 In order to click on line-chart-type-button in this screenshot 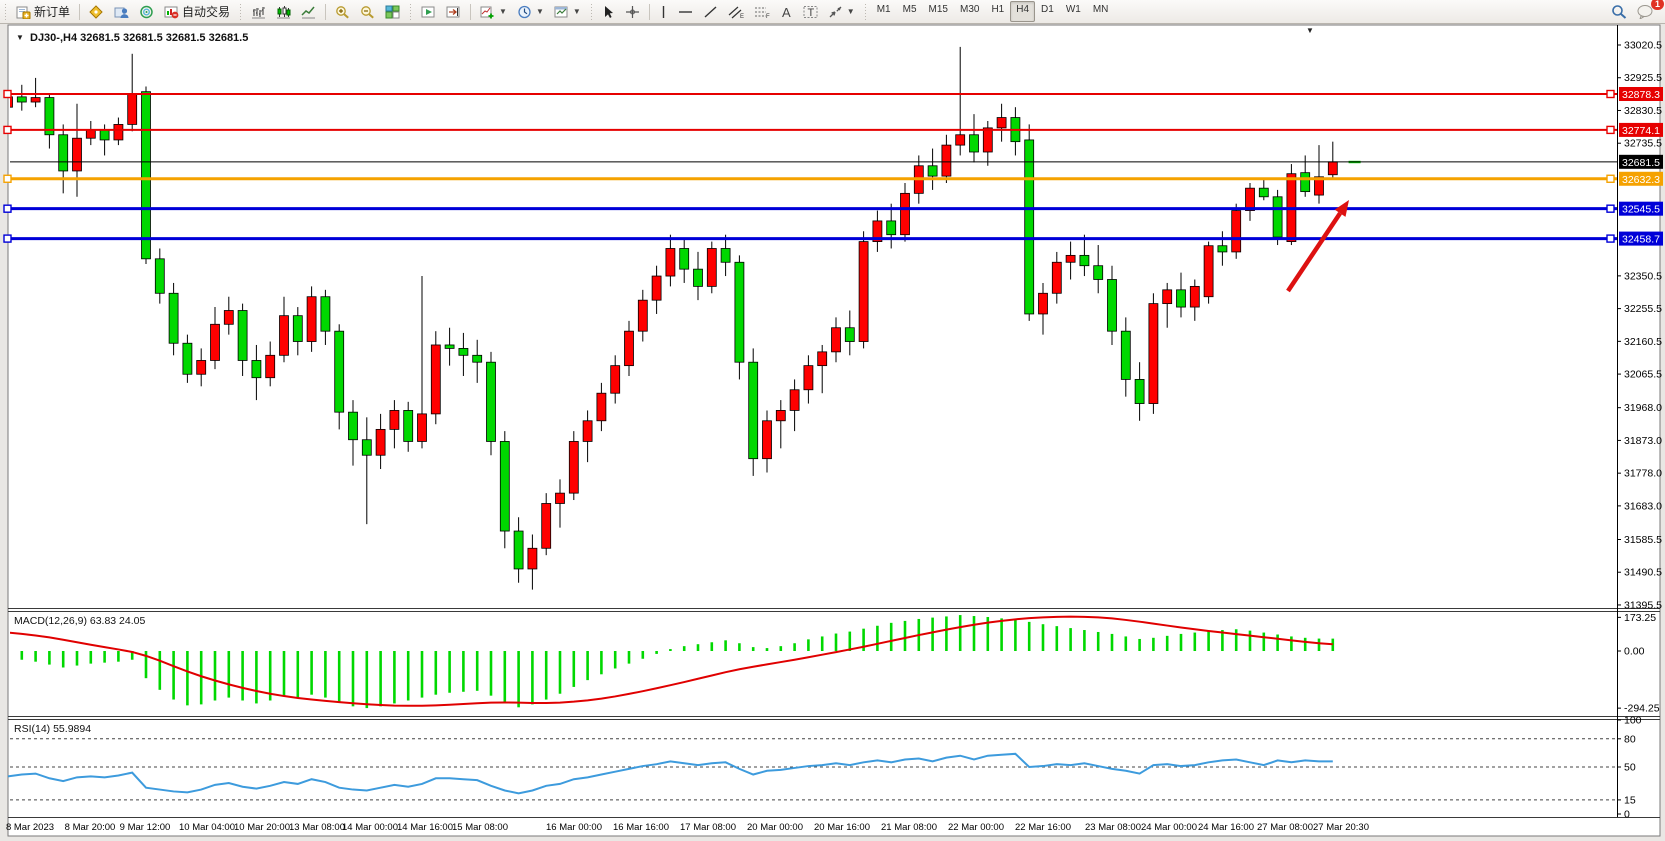, I will do `click(308, 11)`.